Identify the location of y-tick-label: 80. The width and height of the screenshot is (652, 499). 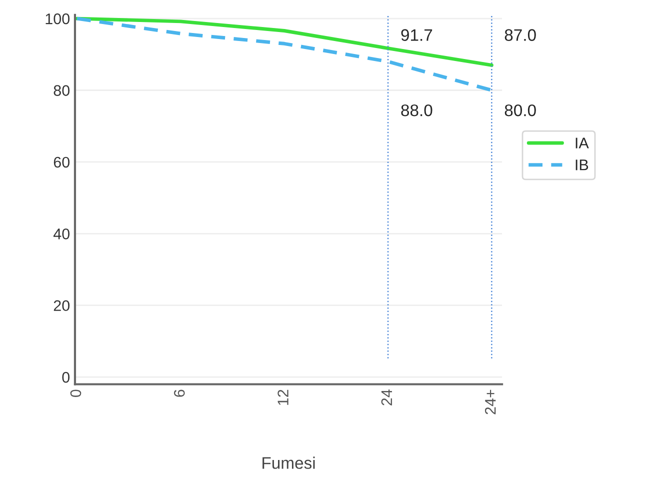
(62, 90).